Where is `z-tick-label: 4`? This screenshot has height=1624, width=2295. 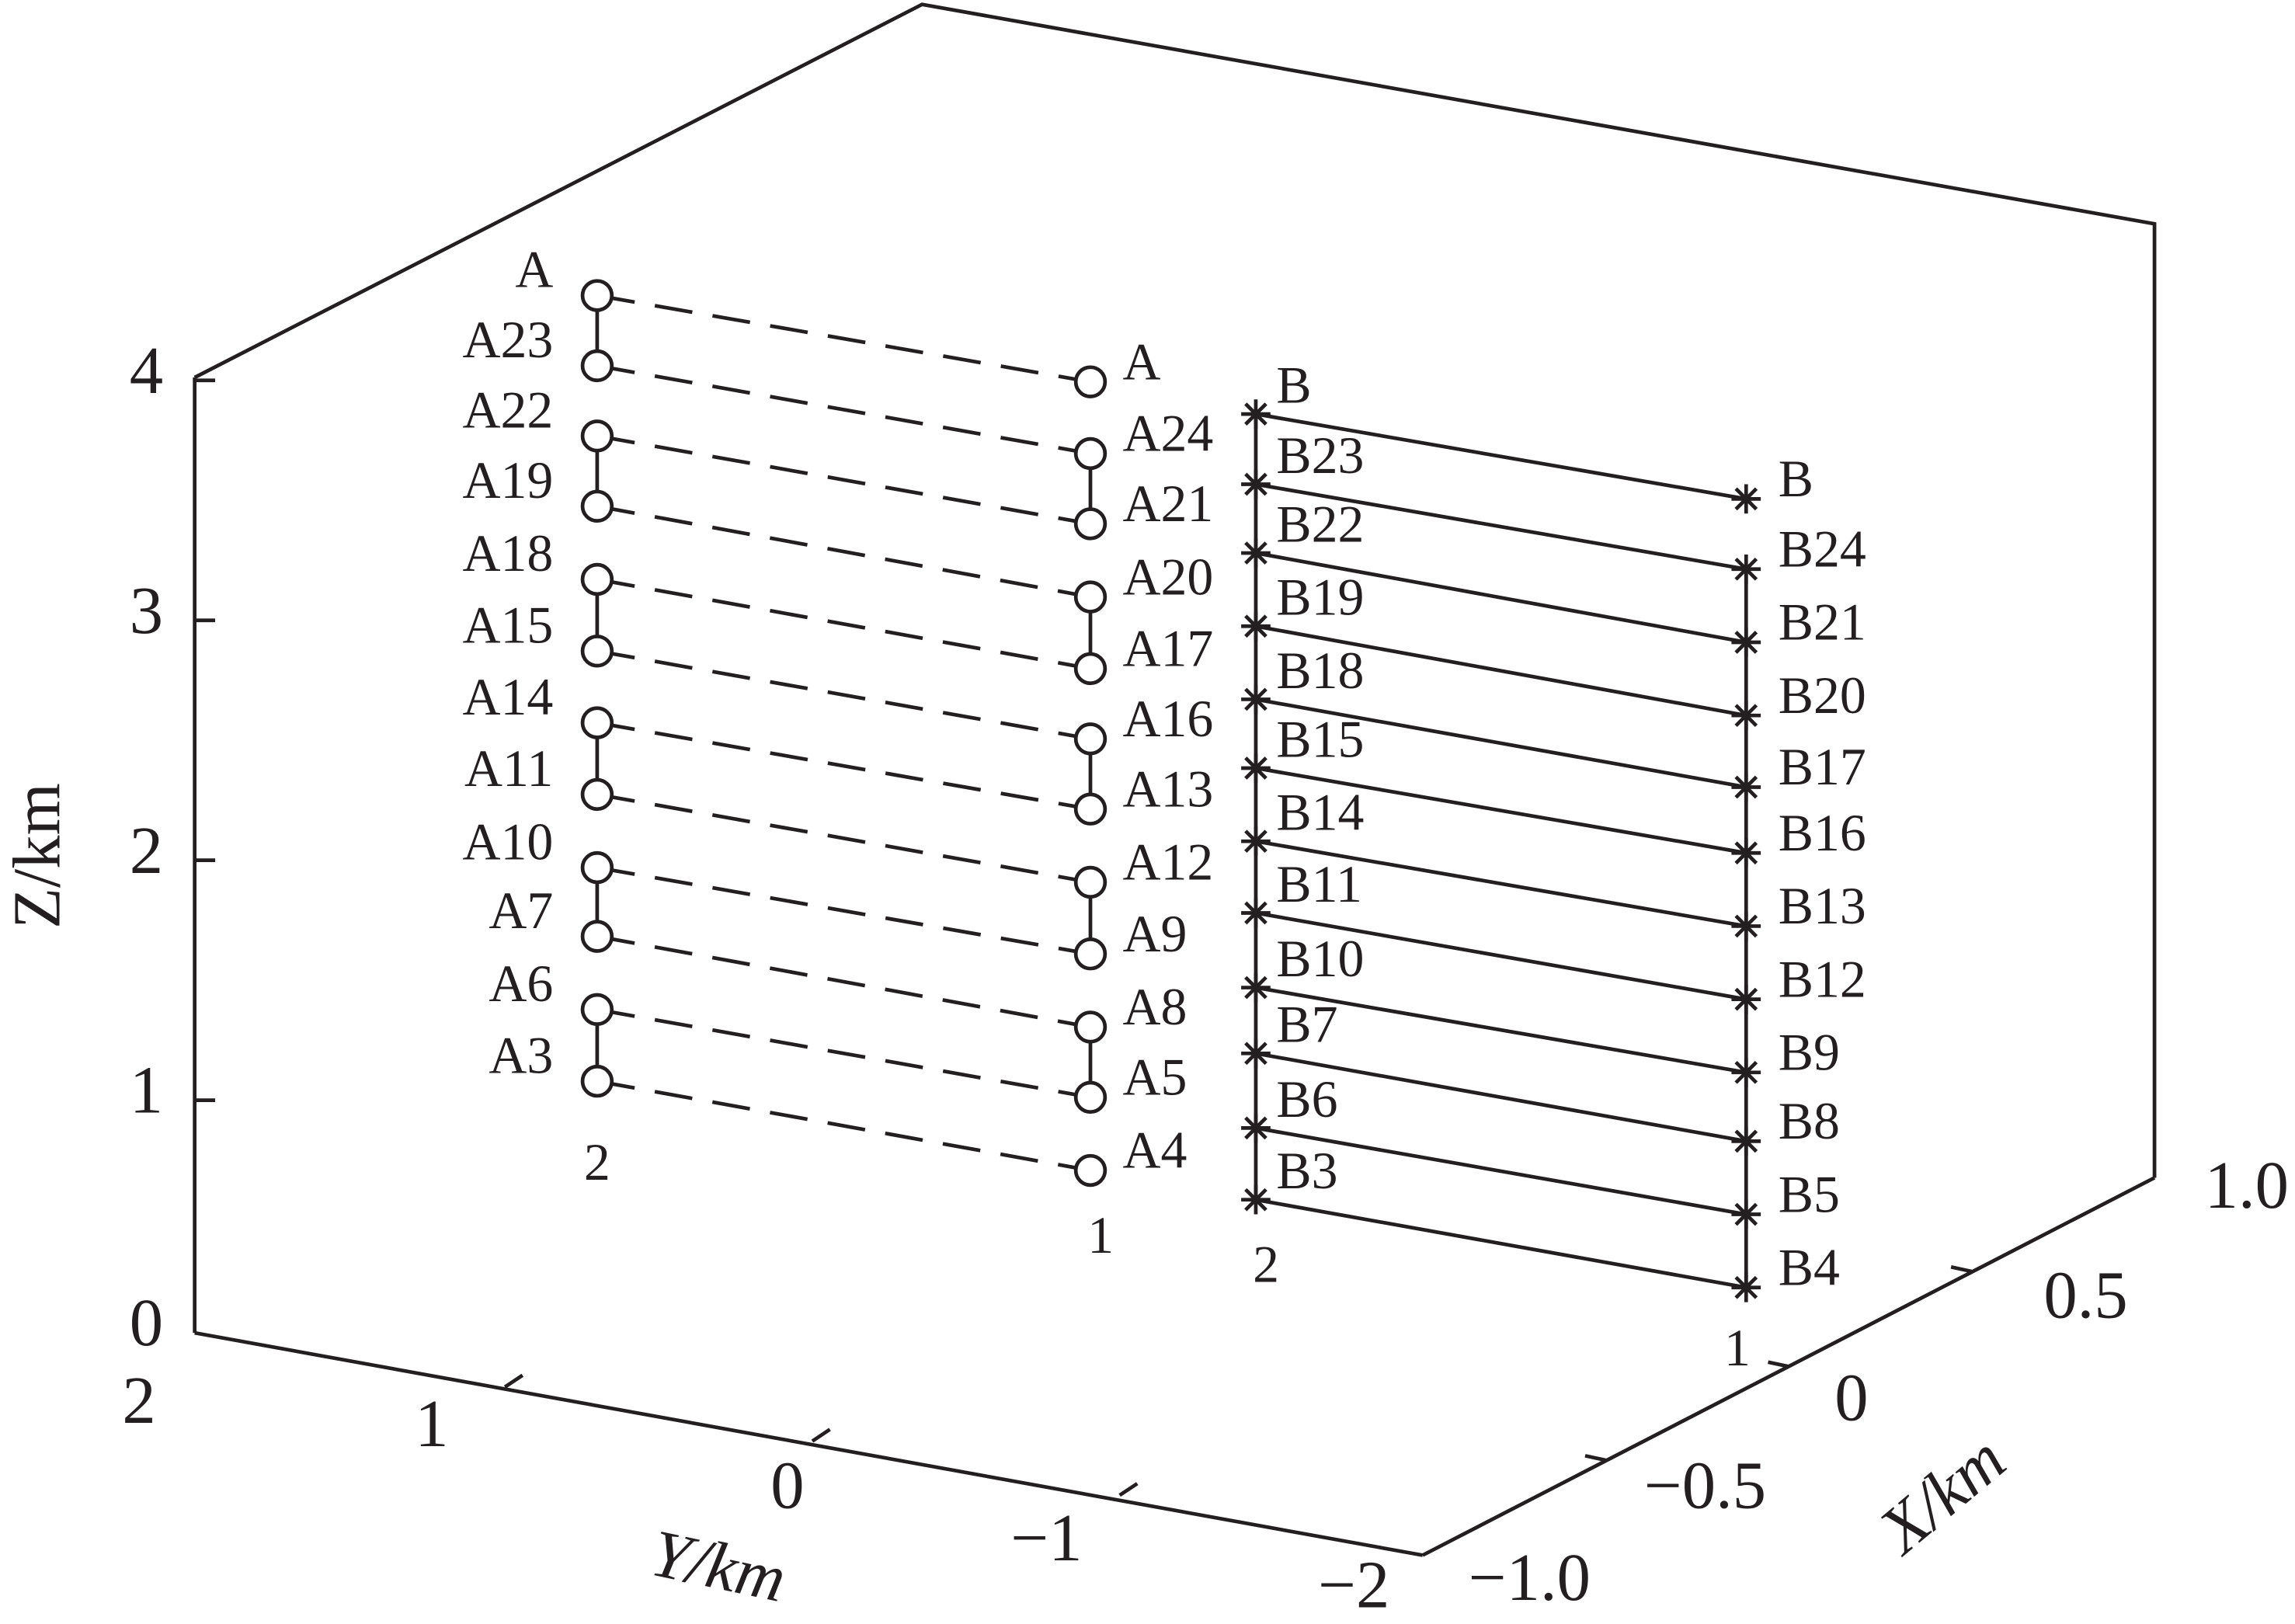 z-tick-label: 4 is located at coordinates (146, 370).